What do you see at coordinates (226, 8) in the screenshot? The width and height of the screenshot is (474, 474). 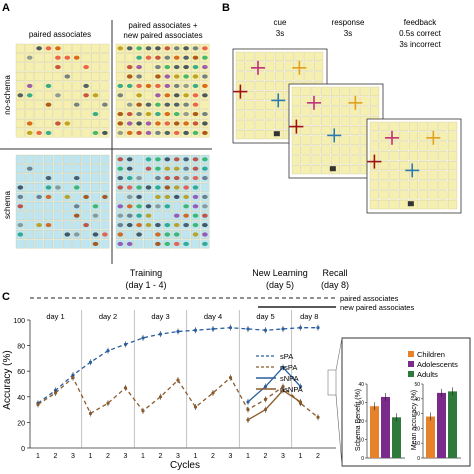 I see `panel-b-letter: B` at bounding box center [226, 8].